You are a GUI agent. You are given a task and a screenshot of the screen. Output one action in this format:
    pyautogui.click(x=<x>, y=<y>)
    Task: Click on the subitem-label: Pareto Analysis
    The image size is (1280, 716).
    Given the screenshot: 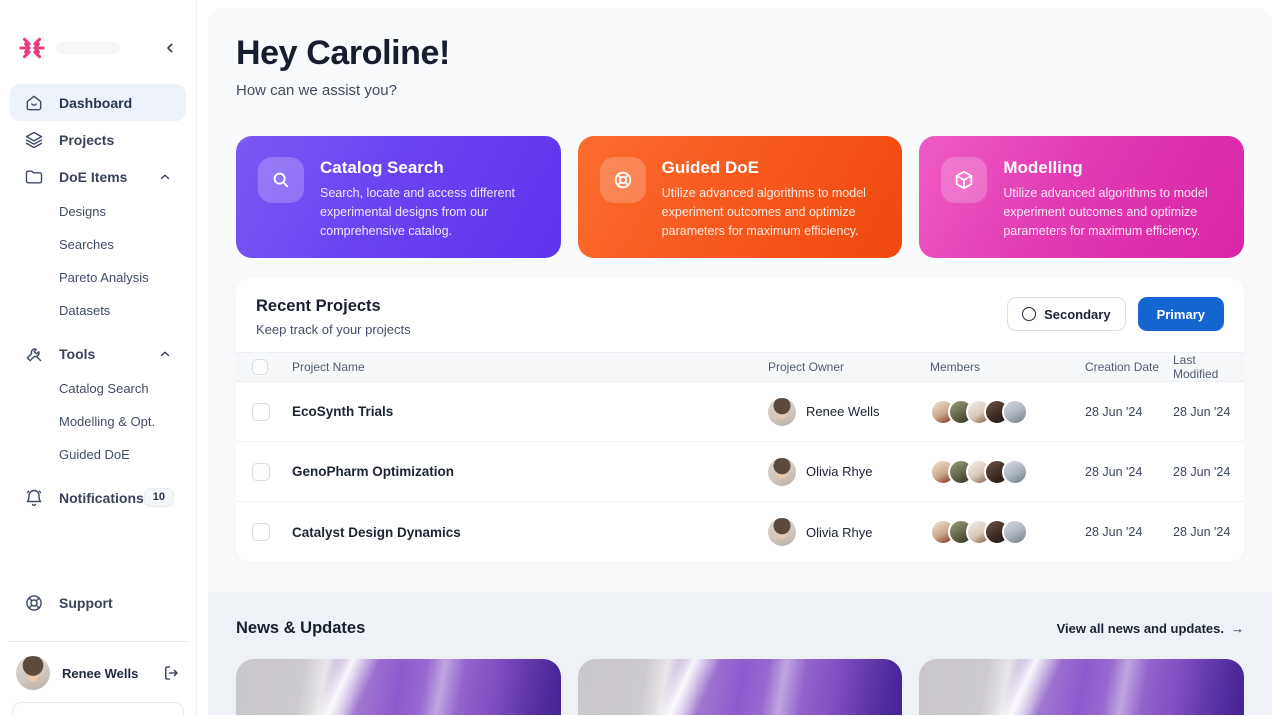 What is the action you would take?
    pyautogui.click(x=104, y=277)
    